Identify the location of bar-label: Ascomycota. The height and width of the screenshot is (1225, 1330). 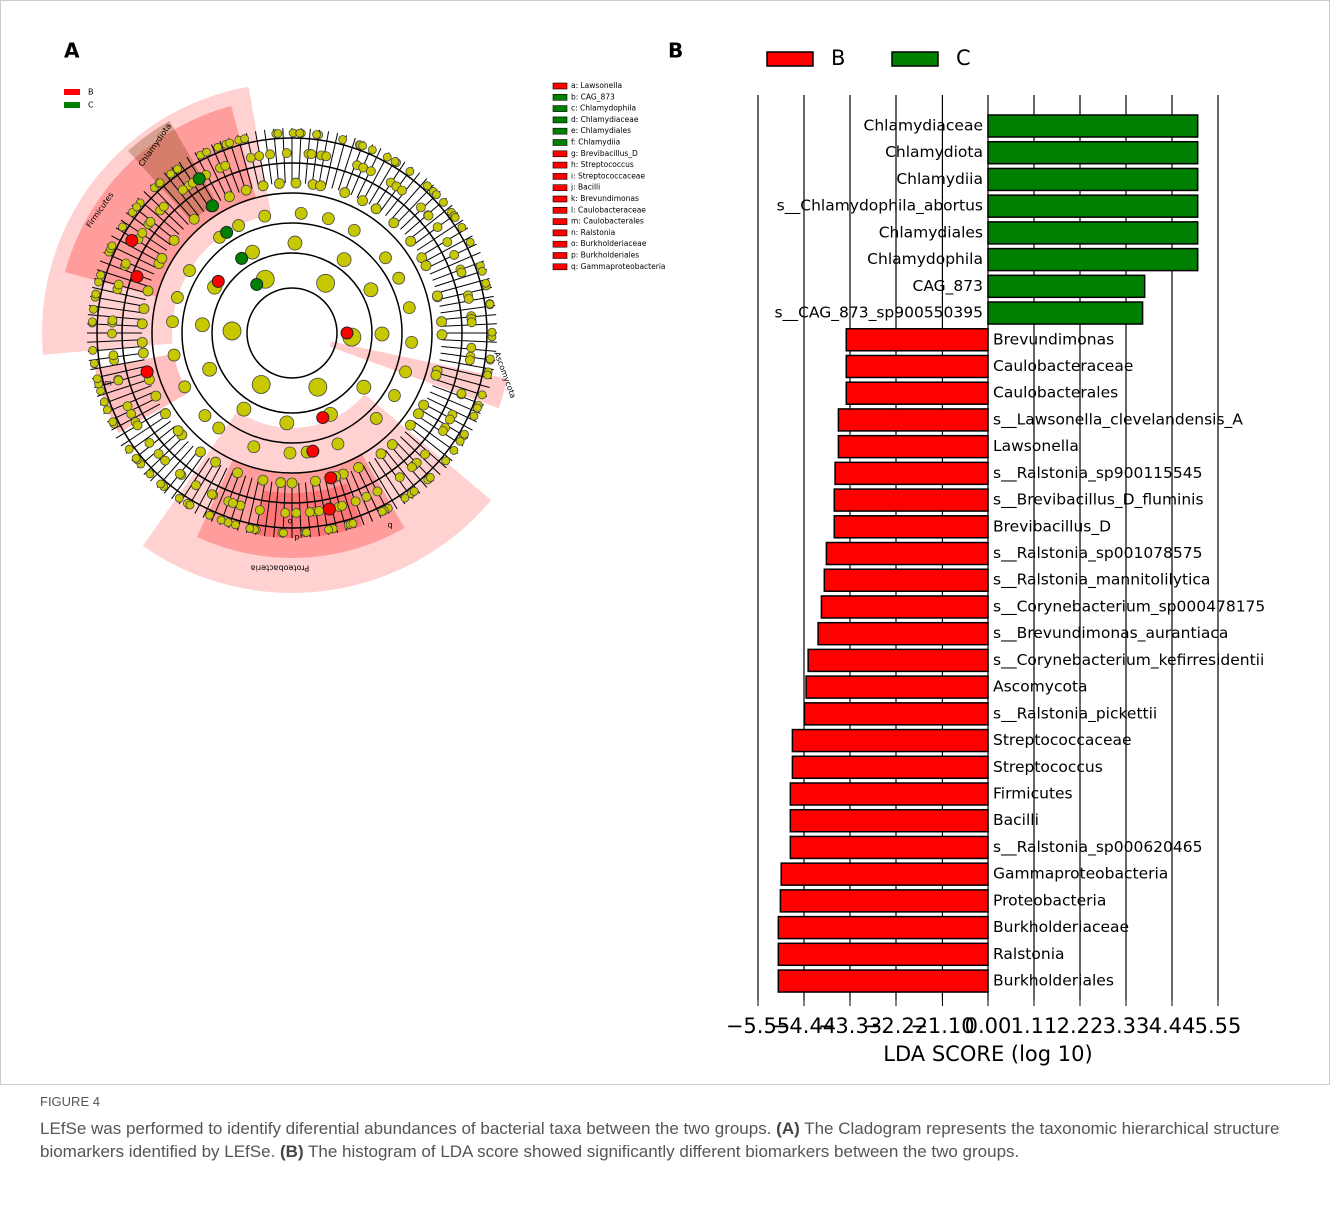
(1040, 687).